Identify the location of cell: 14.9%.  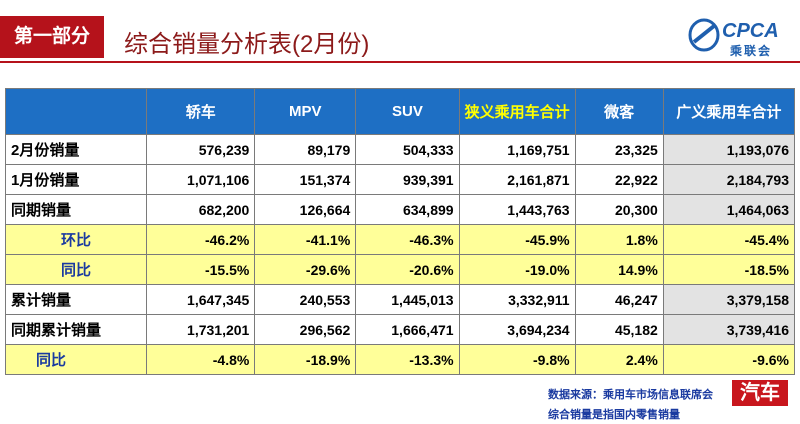
(619, 269).